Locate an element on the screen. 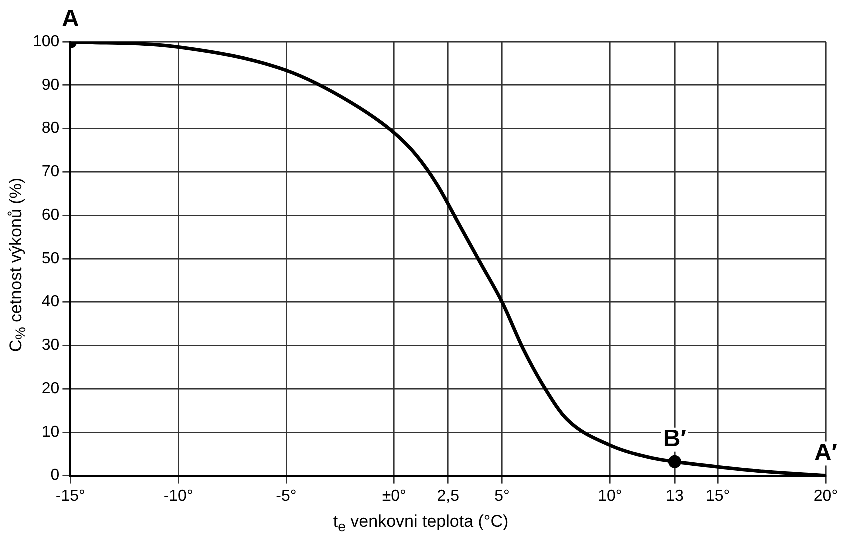 The height and width of the screenshot is (539, 842). x-tick-label: 20° is located at coordinates (826, 496).